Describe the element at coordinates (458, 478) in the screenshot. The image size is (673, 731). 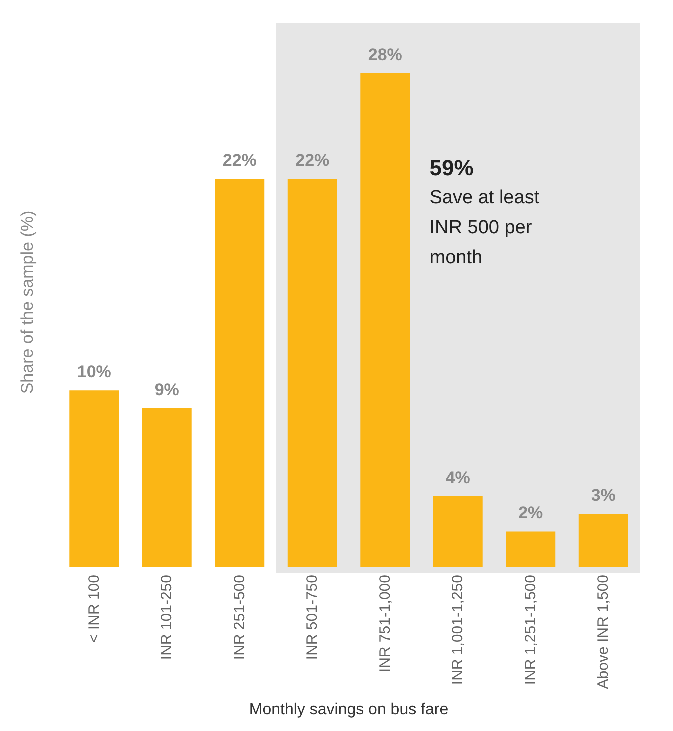
I see `data-label: 4%` at that location.